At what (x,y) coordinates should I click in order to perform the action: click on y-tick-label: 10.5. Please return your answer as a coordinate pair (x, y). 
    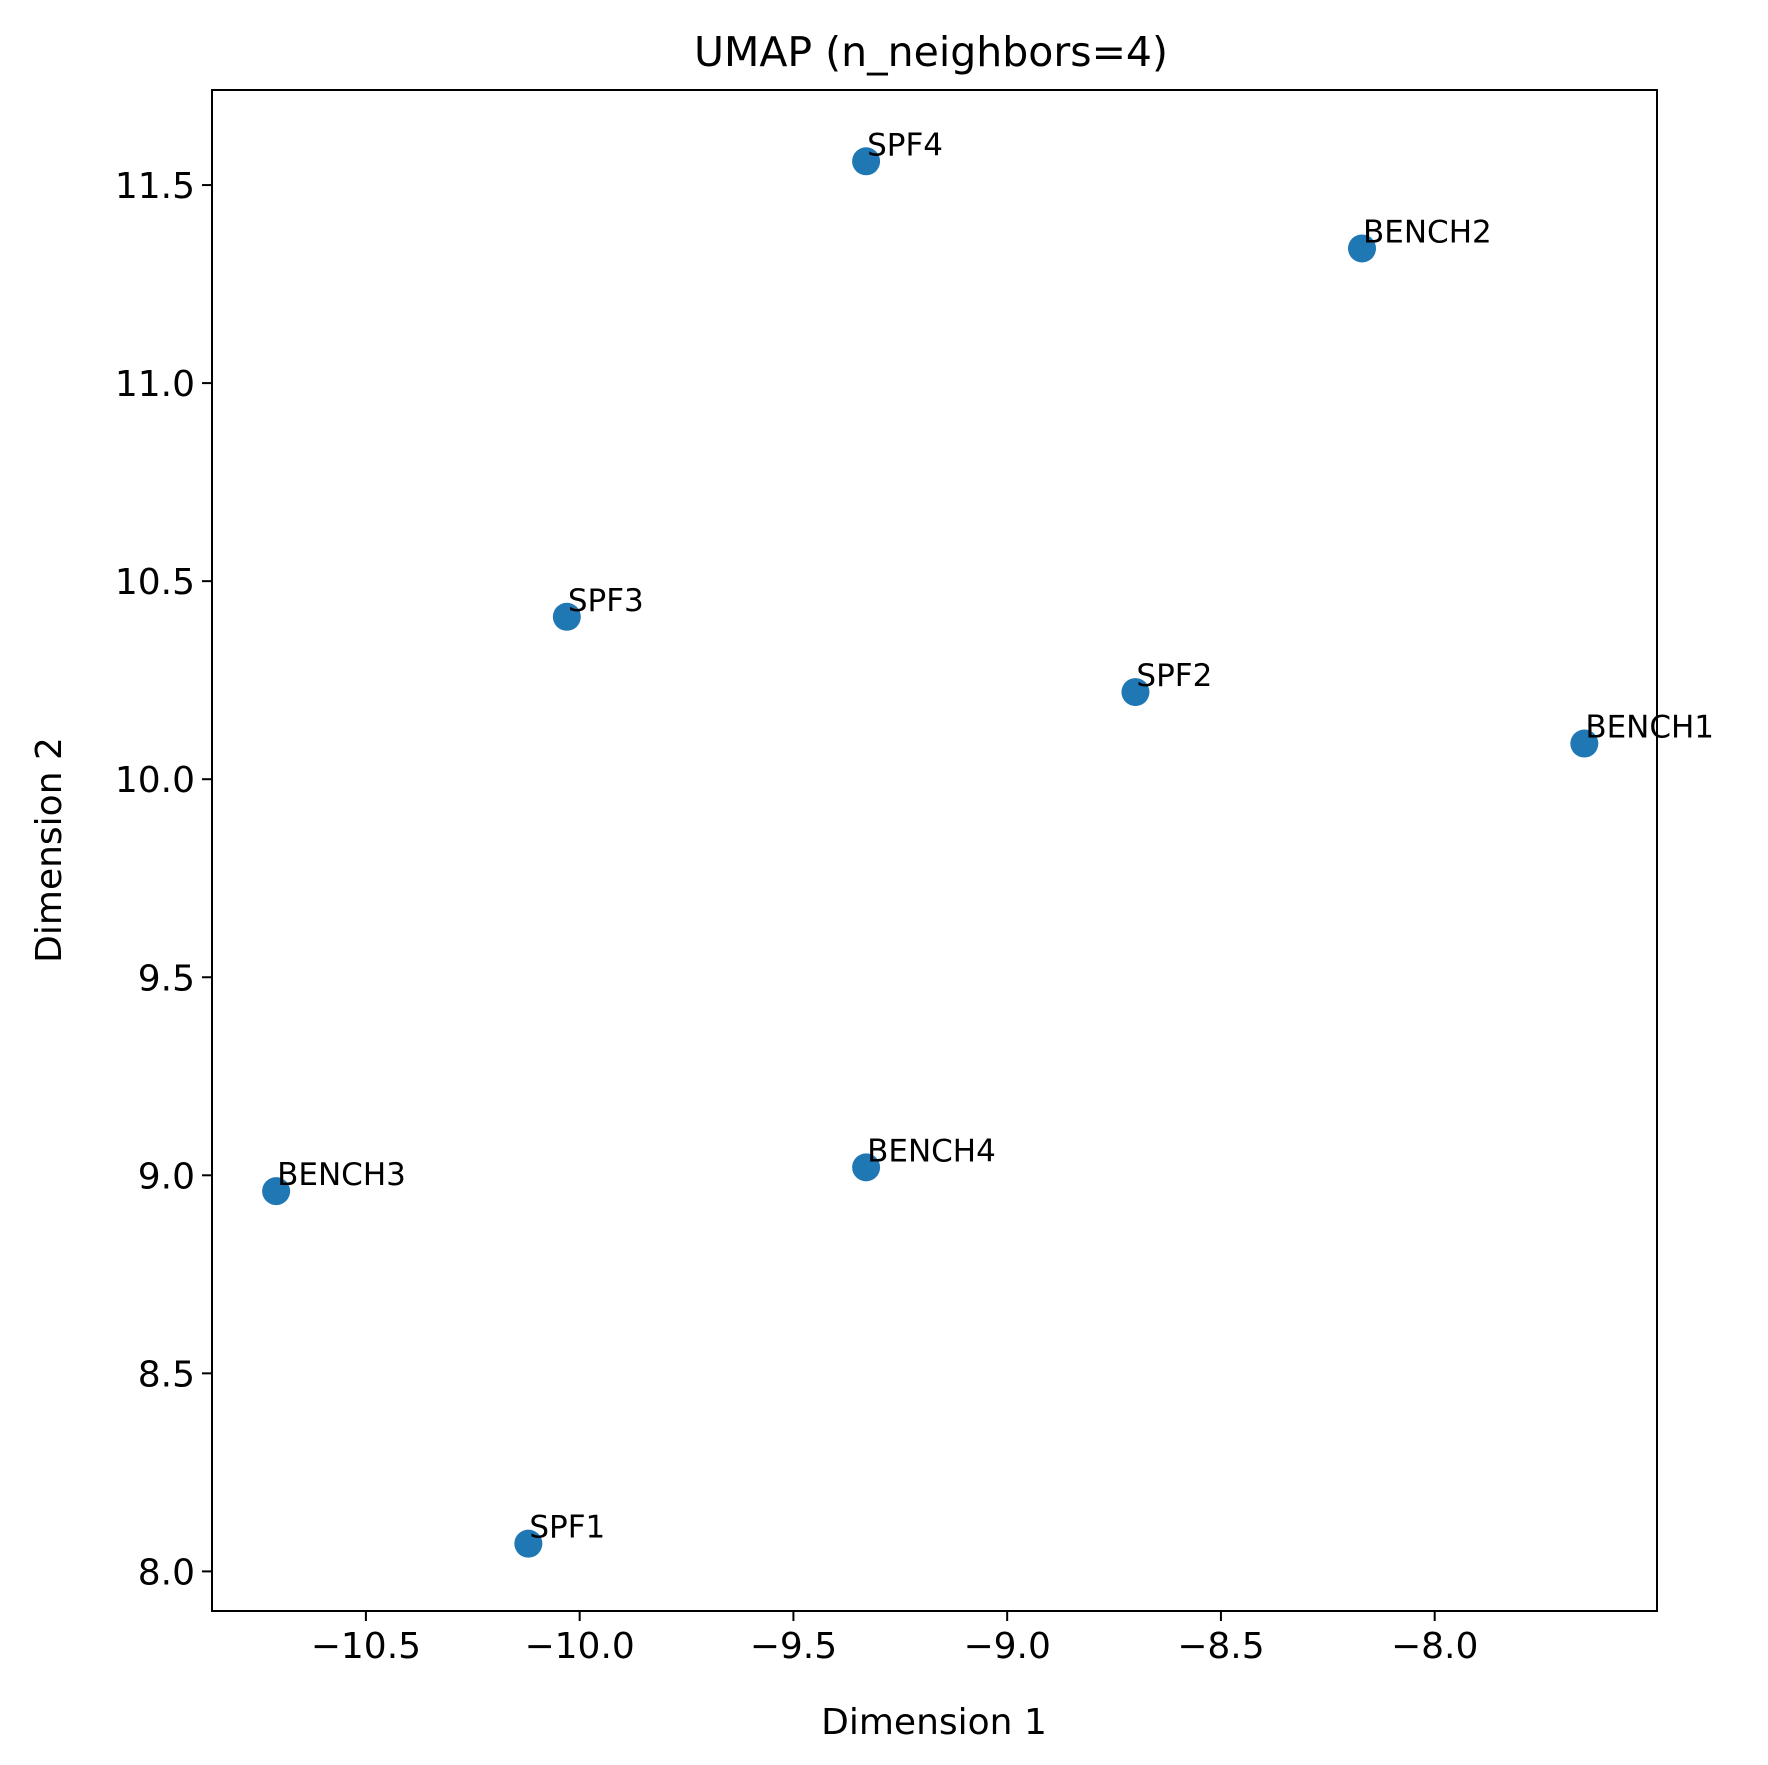
    Looking at the image, I should click on (155, 582).